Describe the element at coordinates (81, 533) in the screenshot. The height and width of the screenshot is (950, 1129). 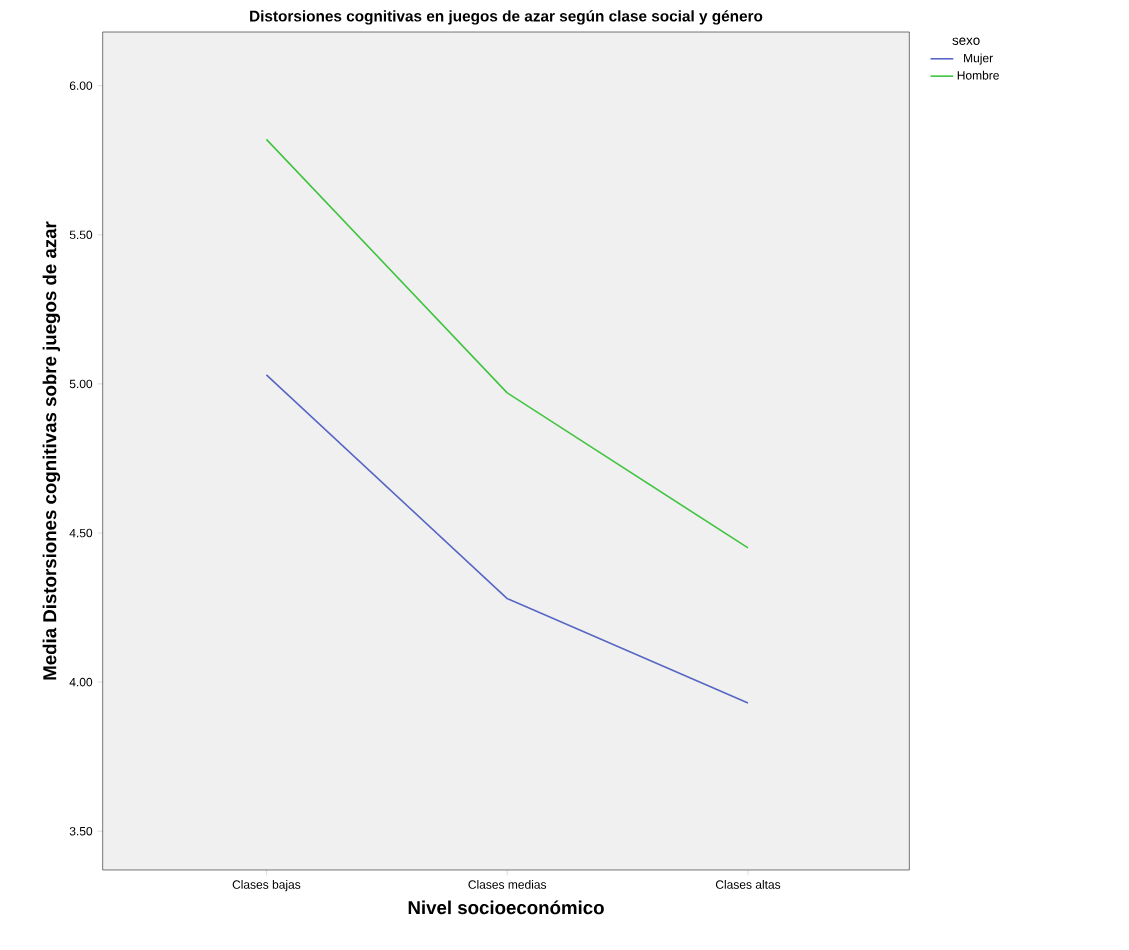
I see `y-tick-label: 4.50` at that location.